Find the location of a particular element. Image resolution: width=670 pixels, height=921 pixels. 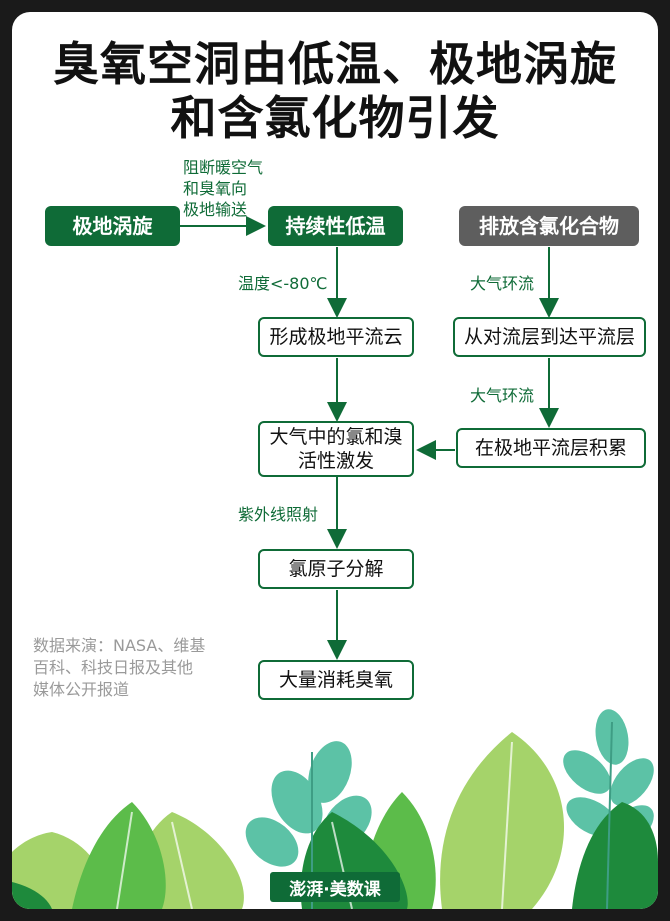

edge-label-atmos-circulation-2: 大气环流 is located at coordinates (502, 395).